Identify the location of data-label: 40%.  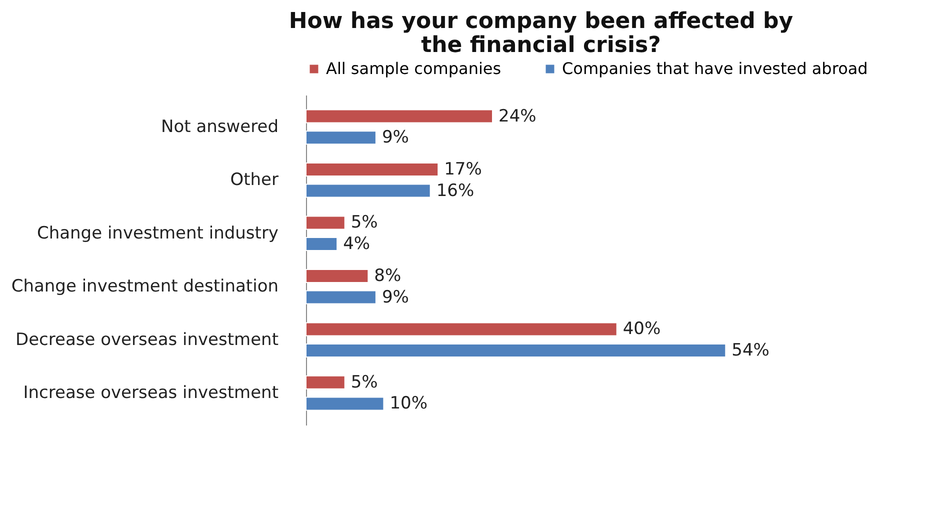
(641, 329).